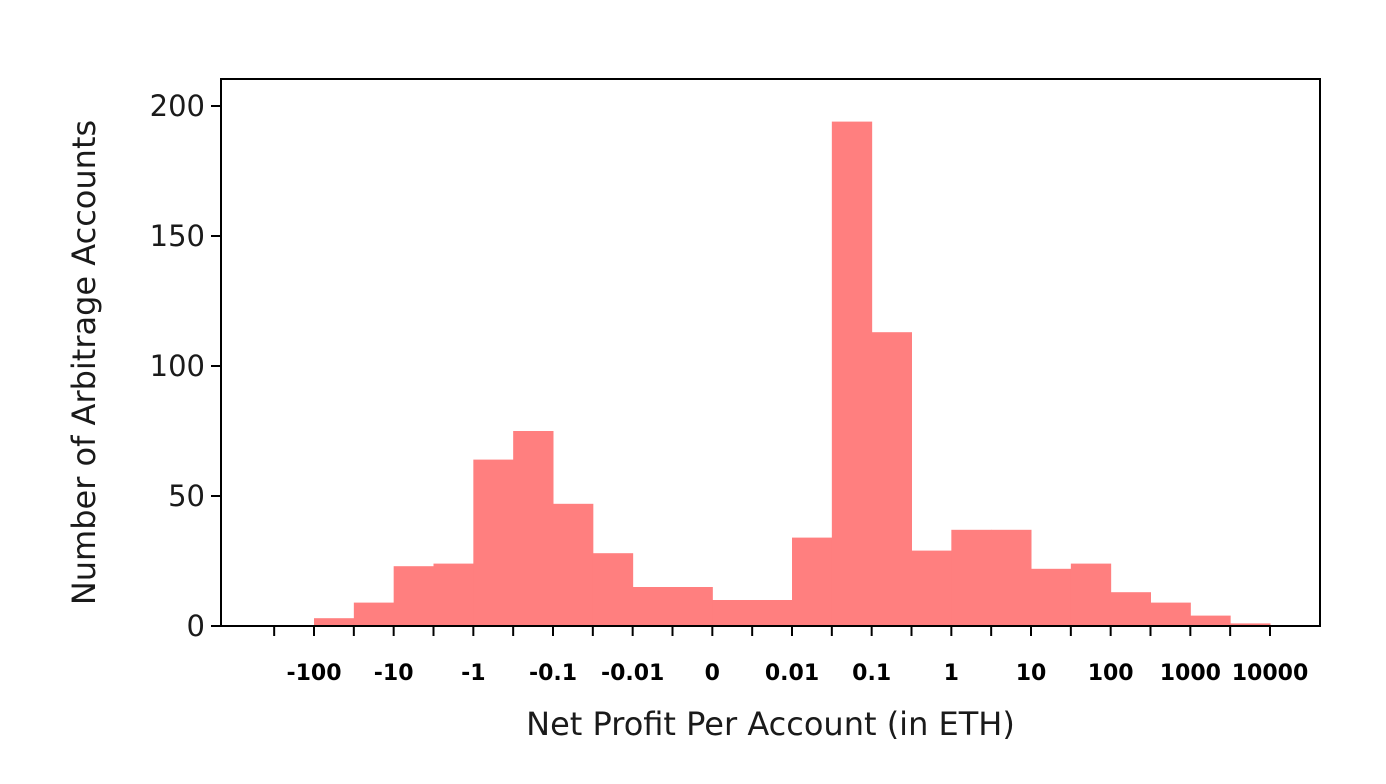 The image size is (1386, 784). I want to click on x-tick-label: 1000, so click(1190, 673).